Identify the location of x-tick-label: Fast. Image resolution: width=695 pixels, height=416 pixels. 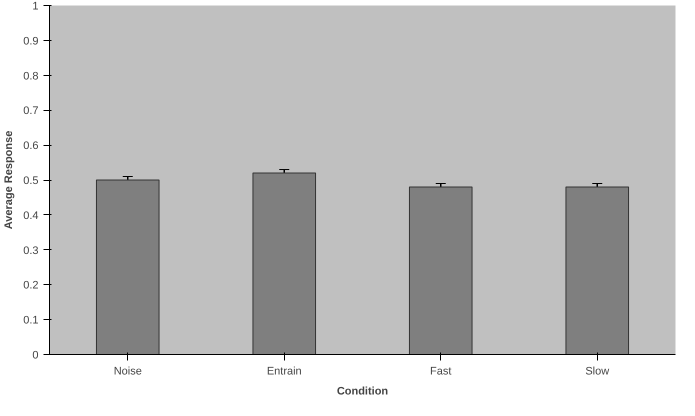
(441, 372).